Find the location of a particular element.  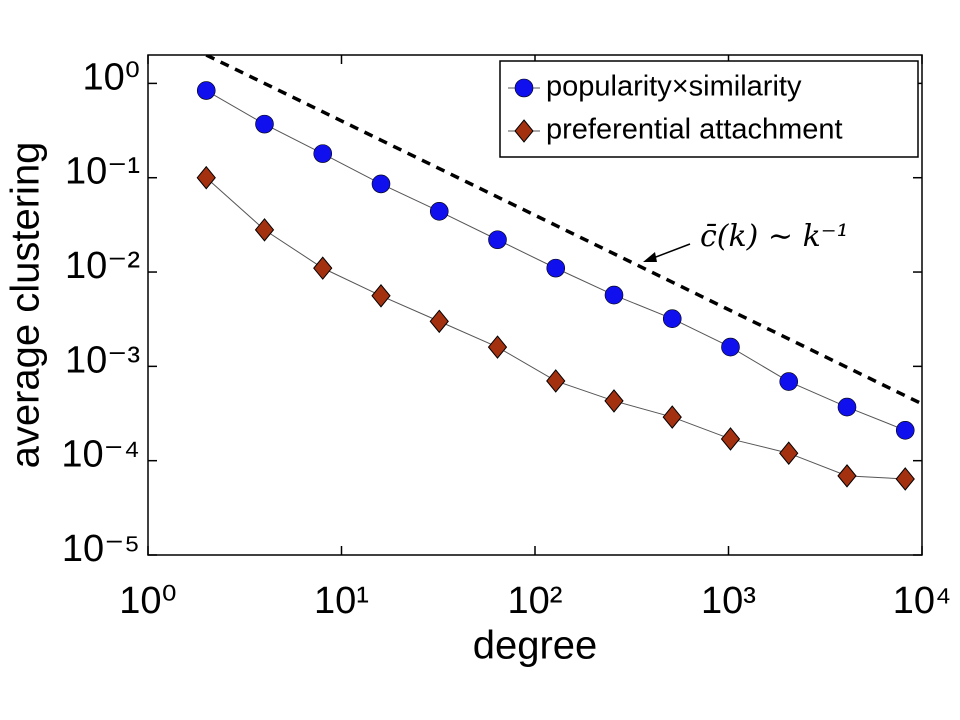

y-tick-label: 10⁻⁴ is located at coordinates (100, 455).